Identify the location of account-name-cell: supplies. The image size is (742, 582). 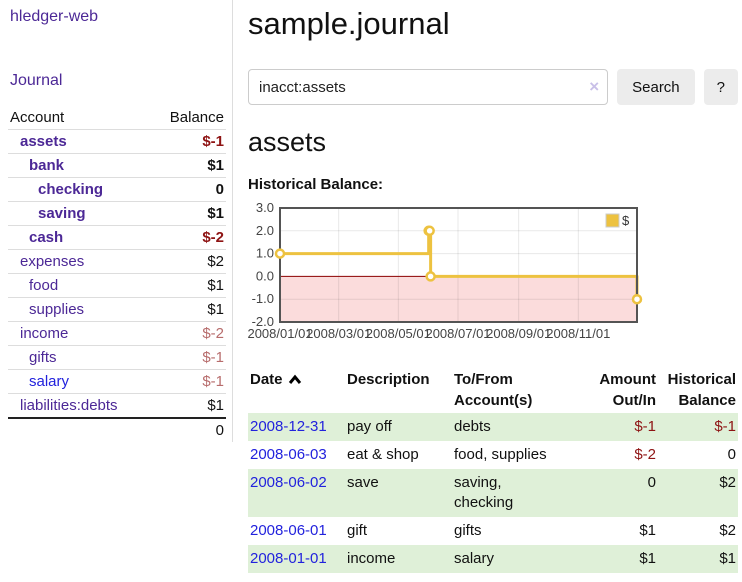
(80, 309).